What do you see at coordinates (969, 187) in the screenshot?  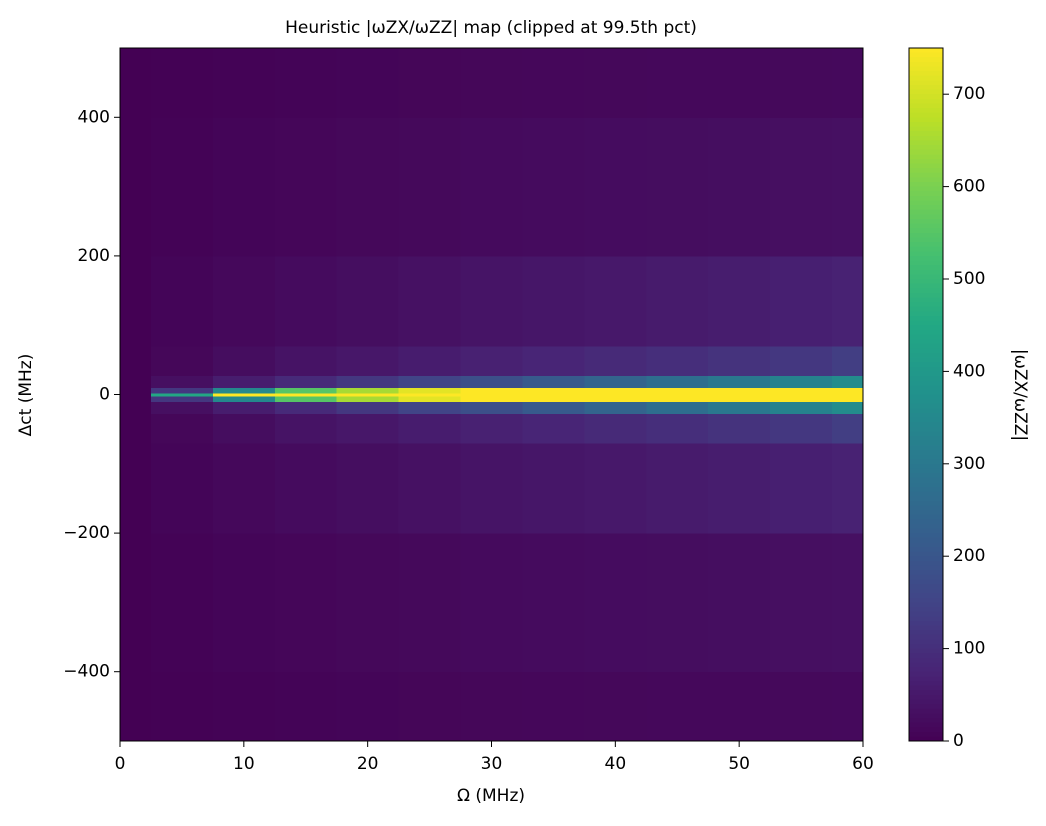 I see `colorbar-tick-label: 600` at bounding box center [969, 187].